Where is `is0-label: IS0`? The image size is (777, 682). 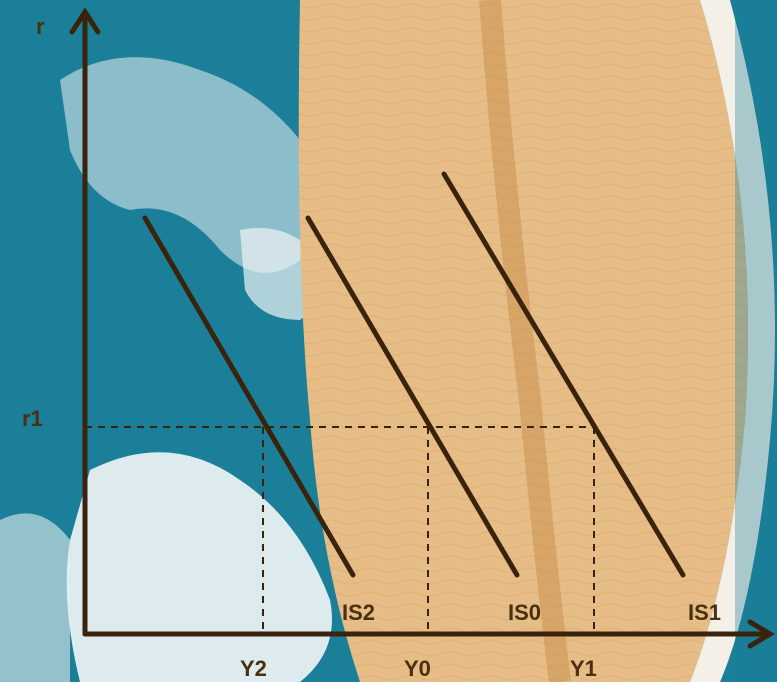 is0-label: IS0 is located at coordinates (524, 612).